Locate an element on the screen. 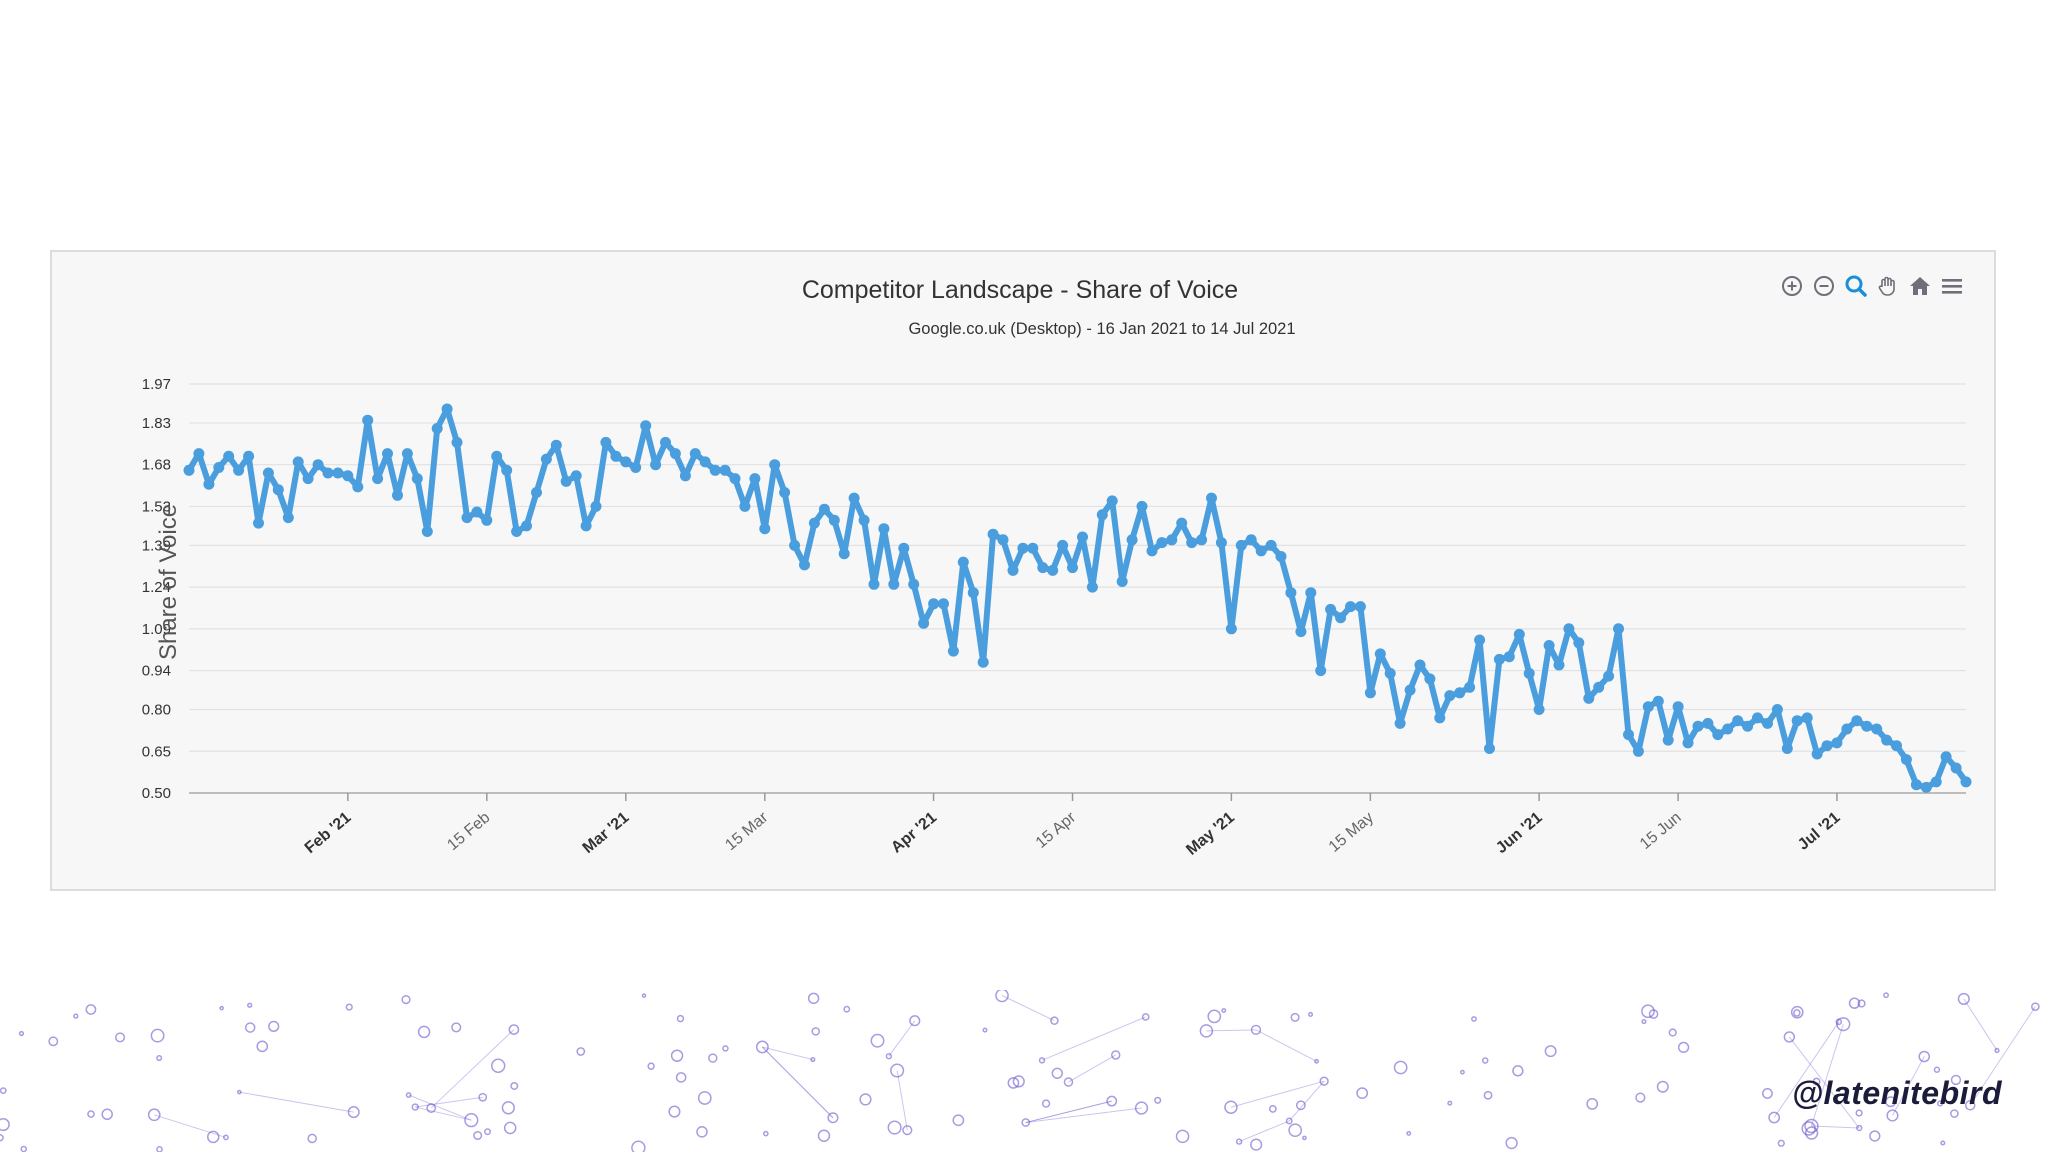 The width and height of the screenshot is (2048, 1152). pan-icon is located at coordinates (1888, 286).